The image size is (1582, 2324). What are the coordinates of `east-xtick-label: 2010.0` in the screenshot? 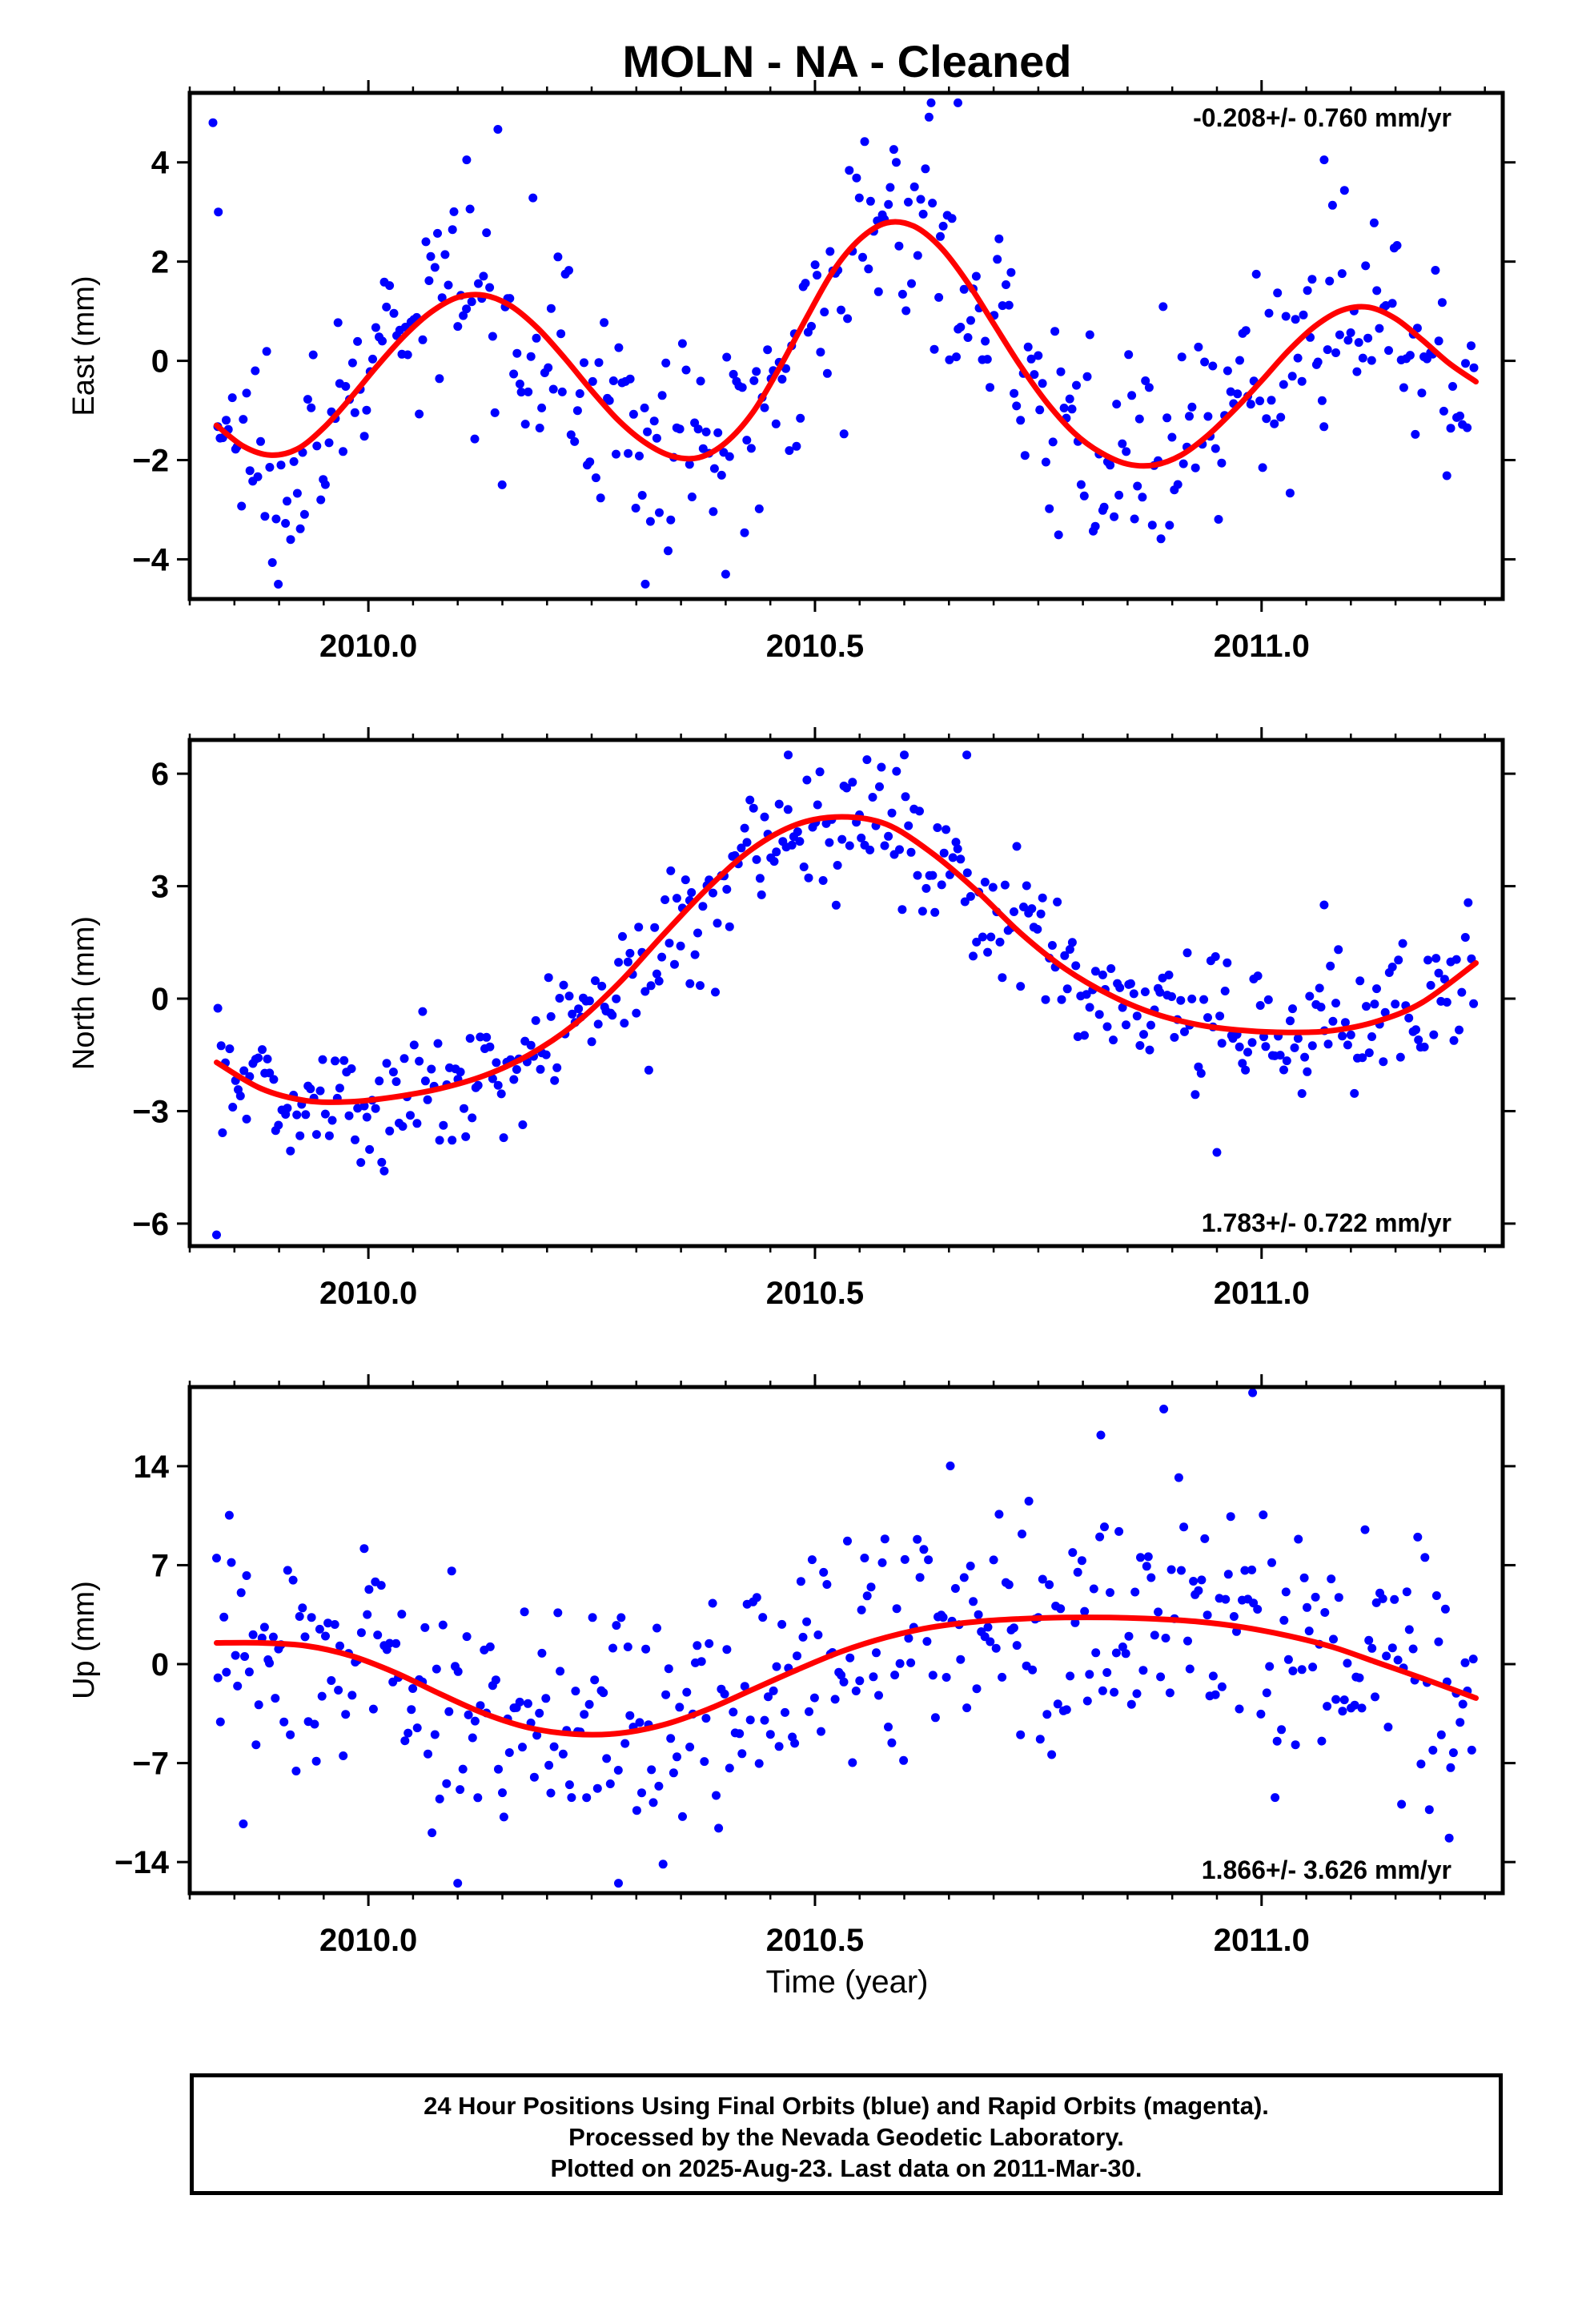 It's located at (368, 646).